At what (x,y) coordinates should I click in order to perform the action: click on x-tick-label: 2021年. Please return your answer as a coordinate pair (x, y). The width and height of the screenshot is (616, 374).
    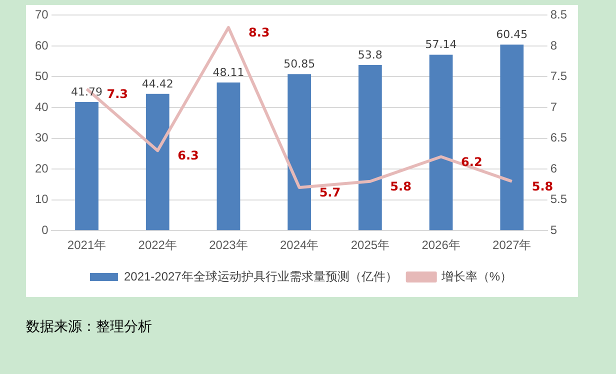
    Looking at the image, I should click on (86, 245).